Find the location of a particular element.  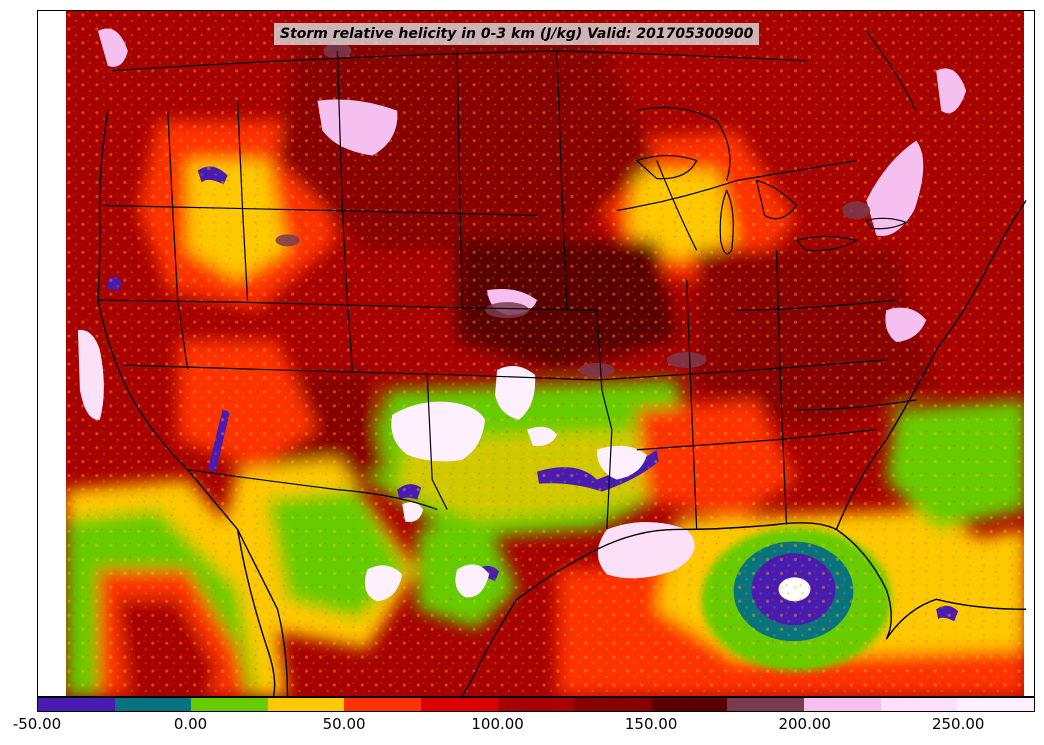

domain-edge-left is located at coordinates (52, 353).